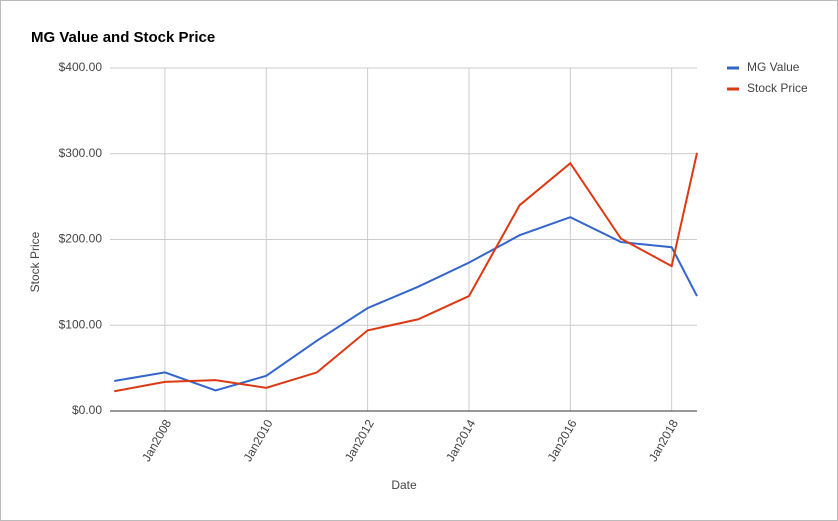  What do you see at coordinates (81, 324) in the screenshot?
I see `y-tick-label: $100.00` at bounding box center [81, 324].